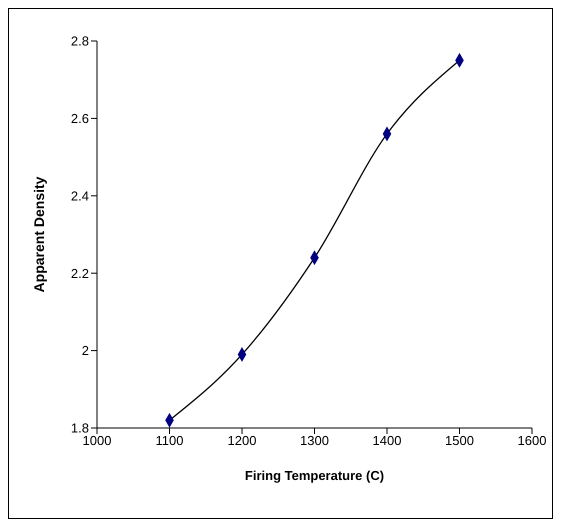 The height and width of the screenshot is (529, 563). What do you see at coordinates (242, 440) in the screenshot?
I see `x-tick-label: 1200` at bounding box center [242, 440].